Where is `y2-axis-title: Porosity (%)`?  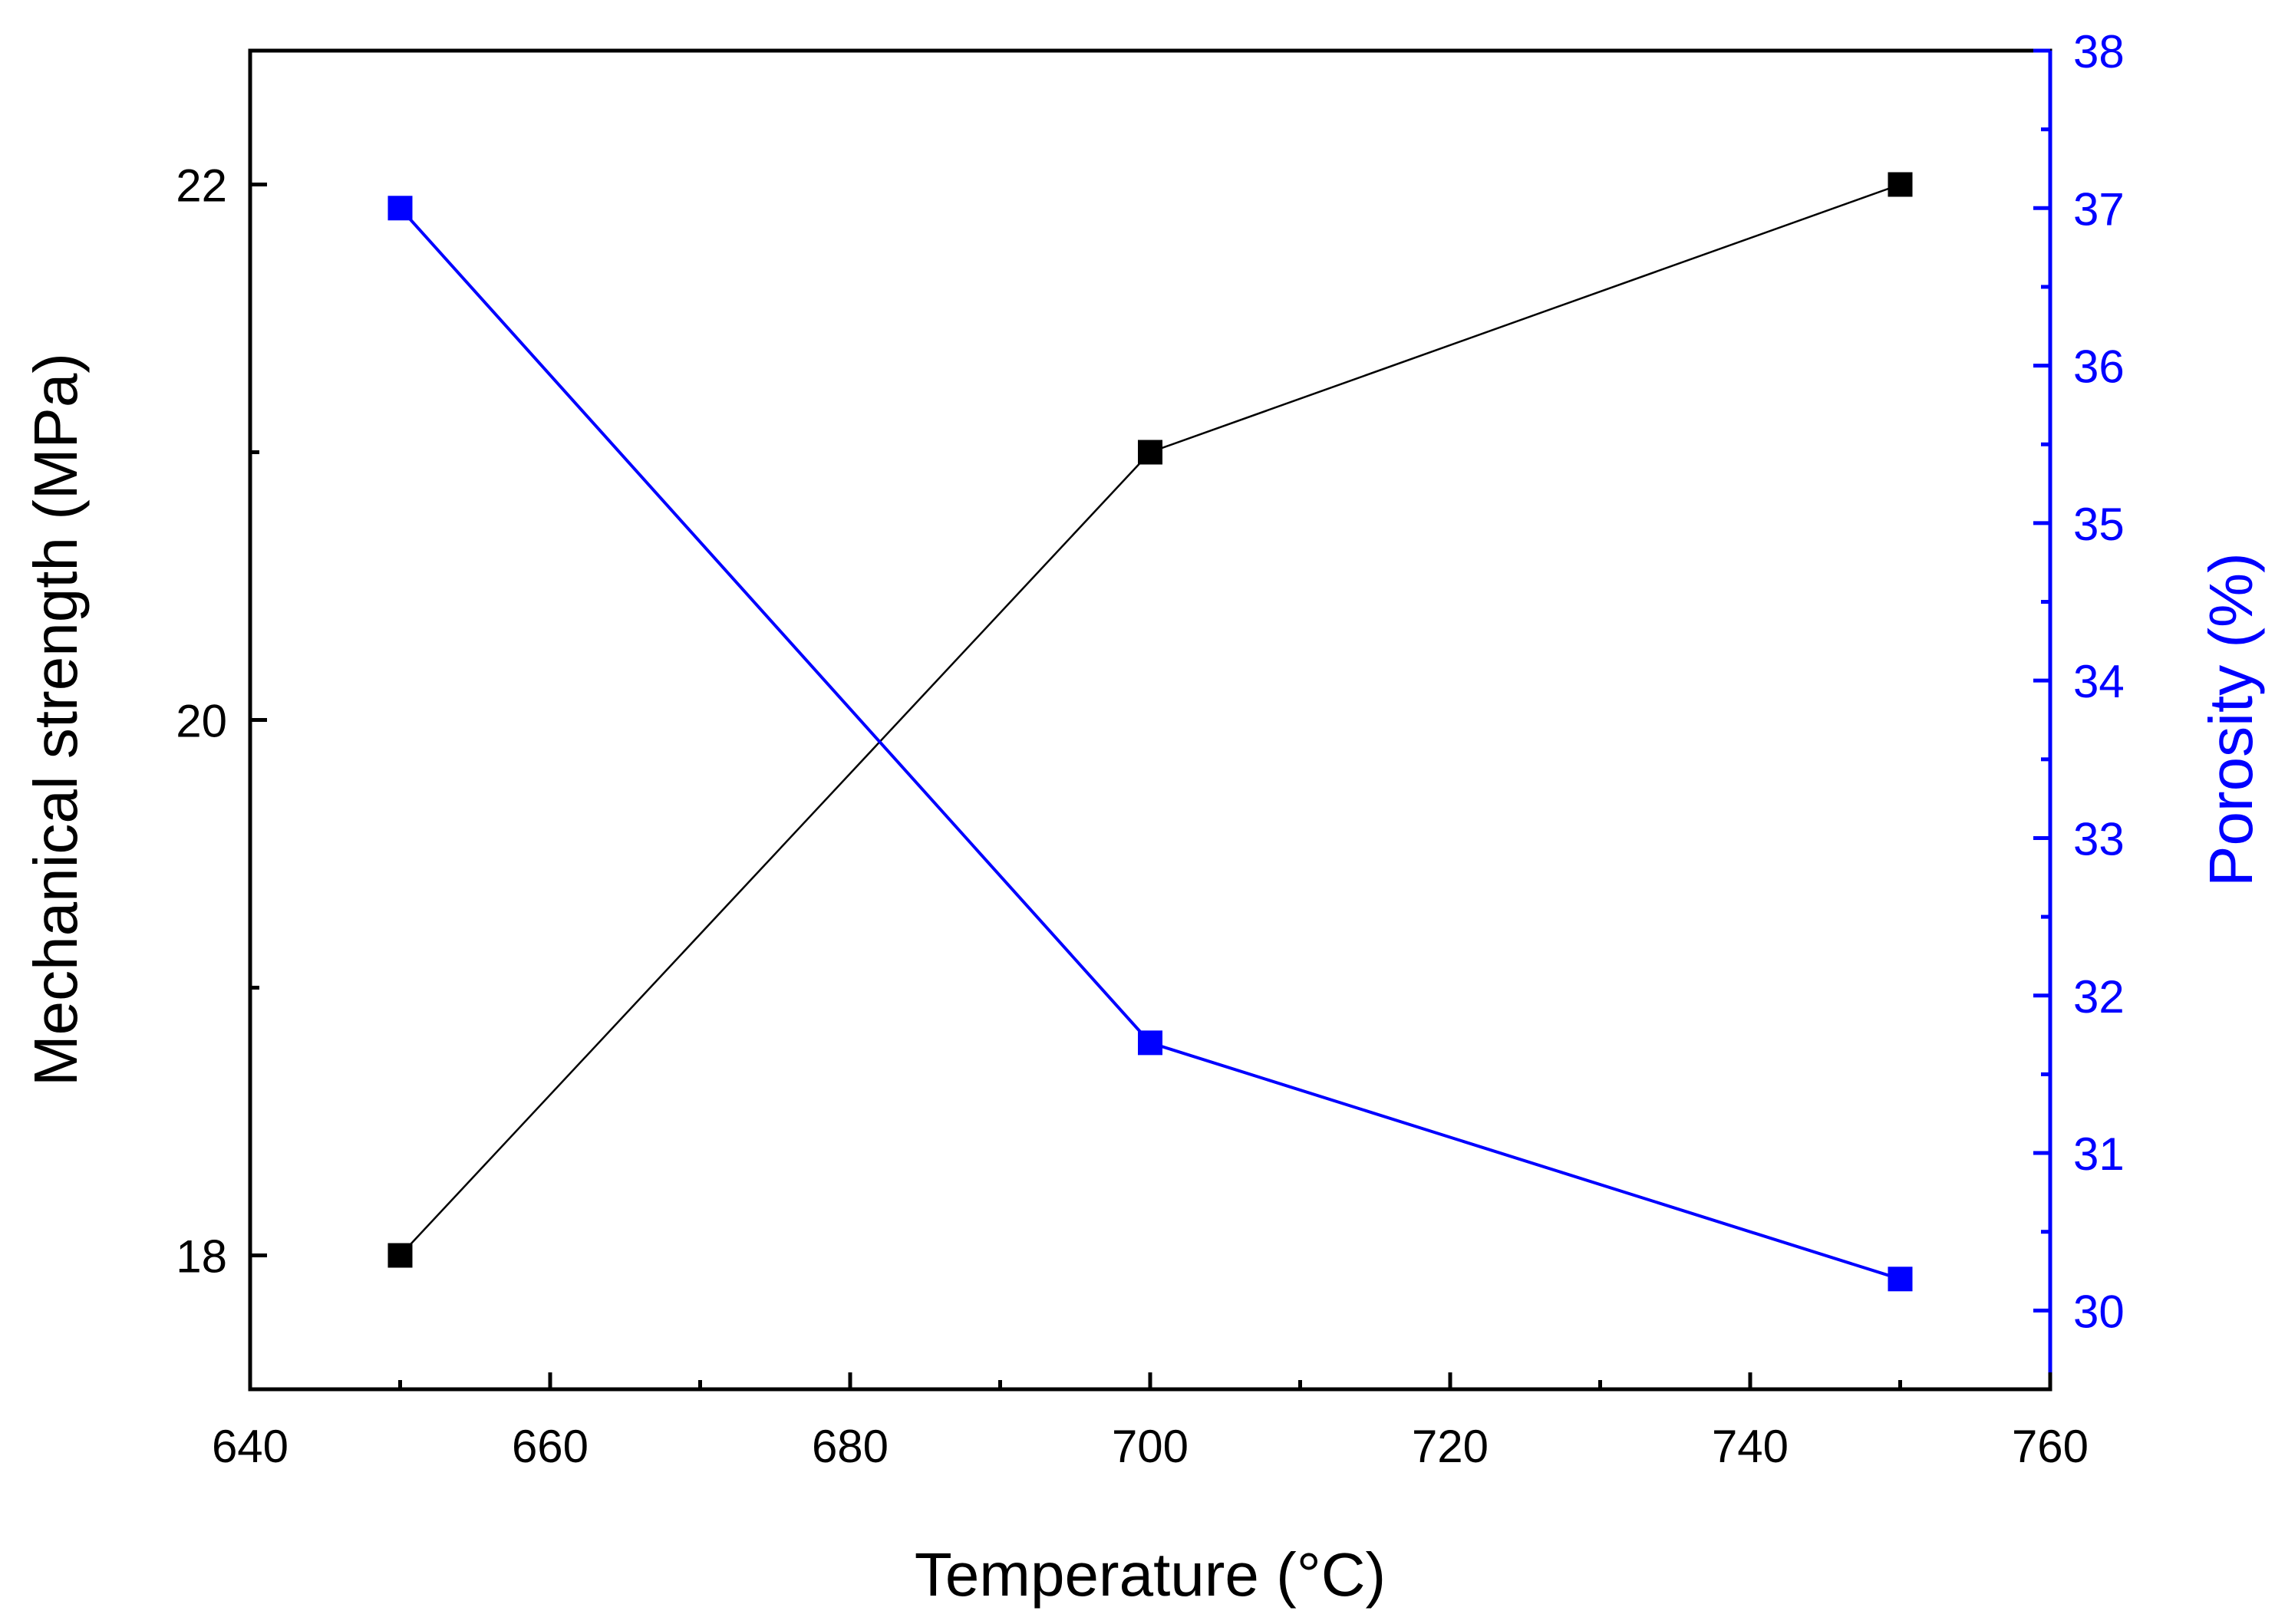
y2-axis-title: Porosity (%) is located at coordinates (2231, 719).